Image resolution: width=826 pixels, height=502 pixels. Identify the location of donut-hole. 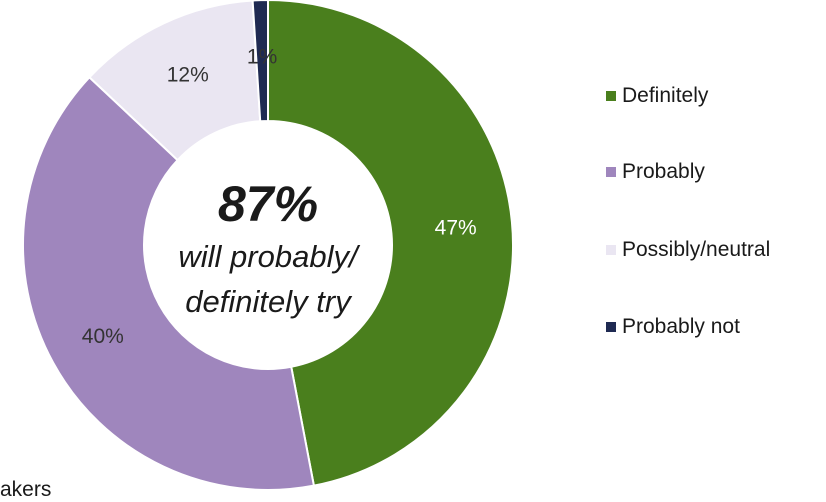
(268, 245).